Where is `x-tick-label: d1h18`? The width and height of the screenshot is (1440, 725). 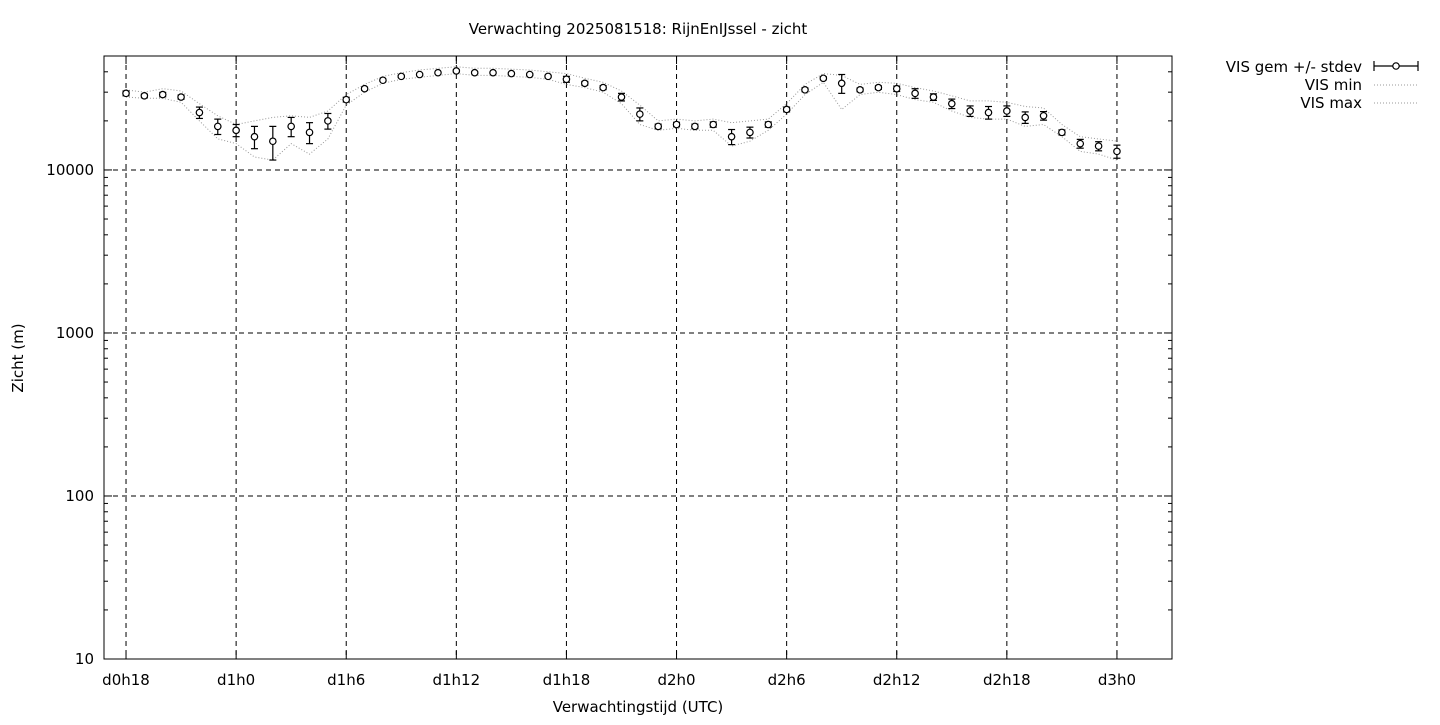
x-tick-label: d1h18 is located at coordinates (567, 680).